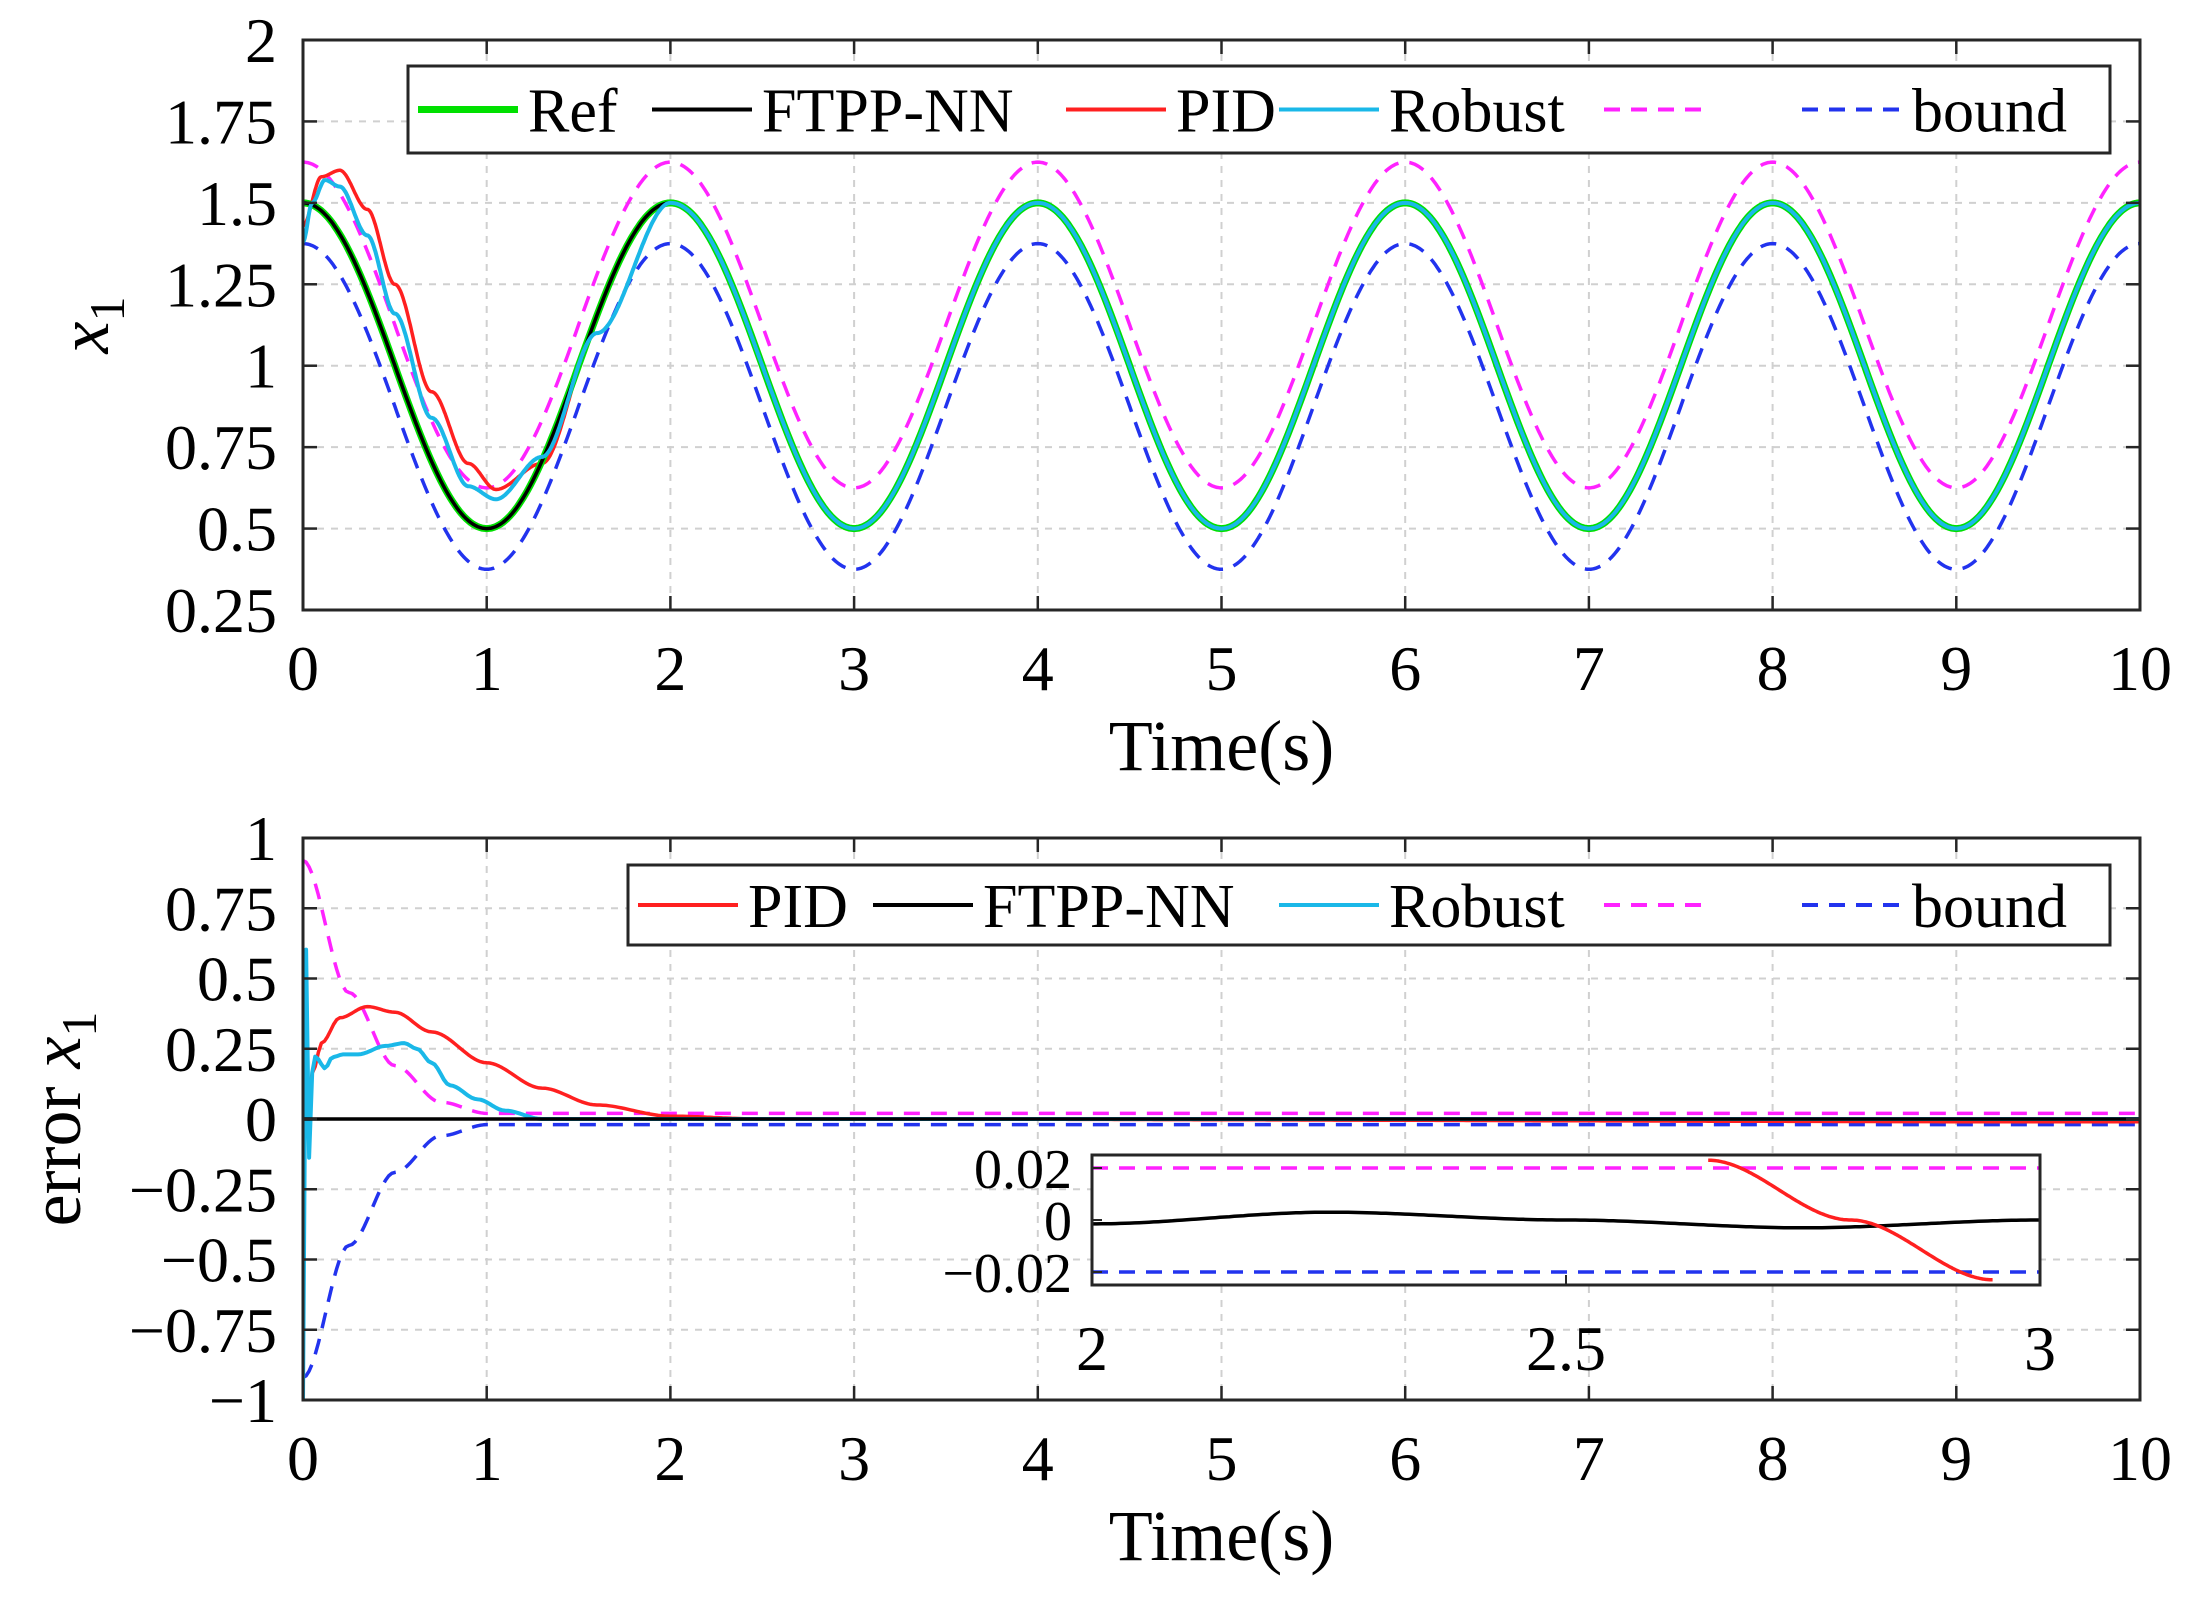 The image size is (2190, 1617). I want to click on y-axis-label: error x1, so click(61, 1119).